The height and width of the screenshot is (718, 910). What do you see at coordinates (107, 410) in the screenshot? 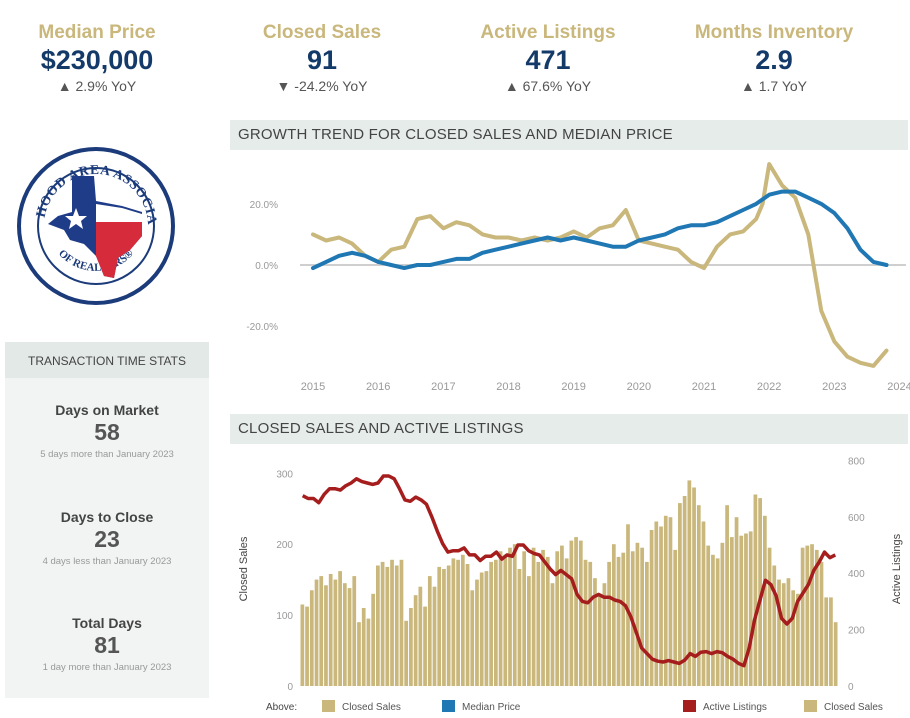
I see `stat-title: Days on Market` at bounding box center [107, 410].